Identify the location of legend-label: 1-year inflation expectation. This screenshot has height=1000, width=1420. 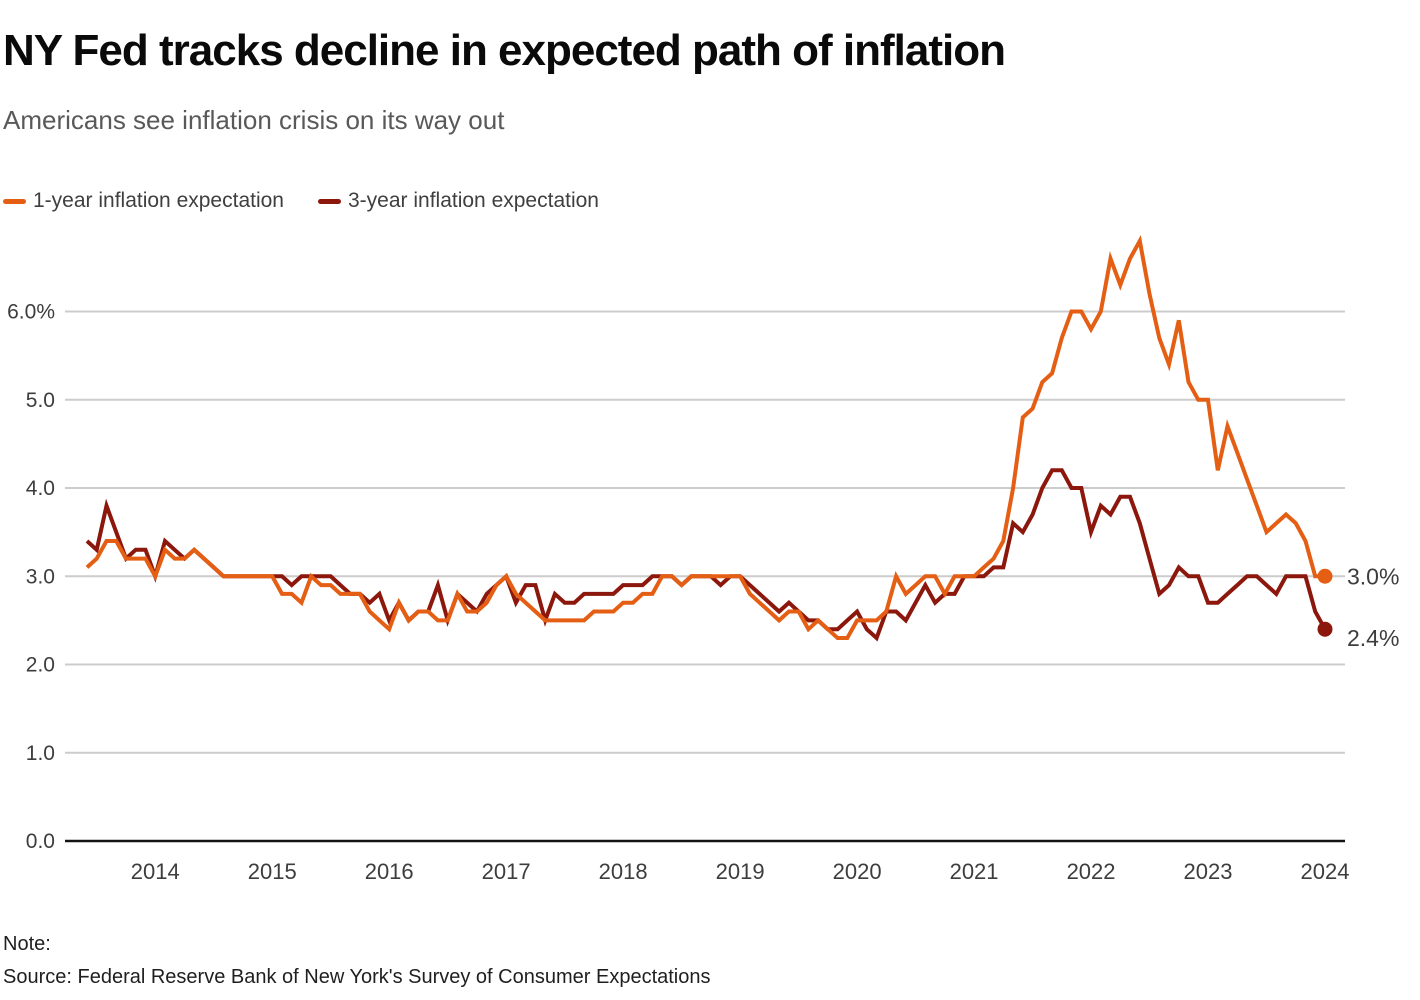
(158, 200).